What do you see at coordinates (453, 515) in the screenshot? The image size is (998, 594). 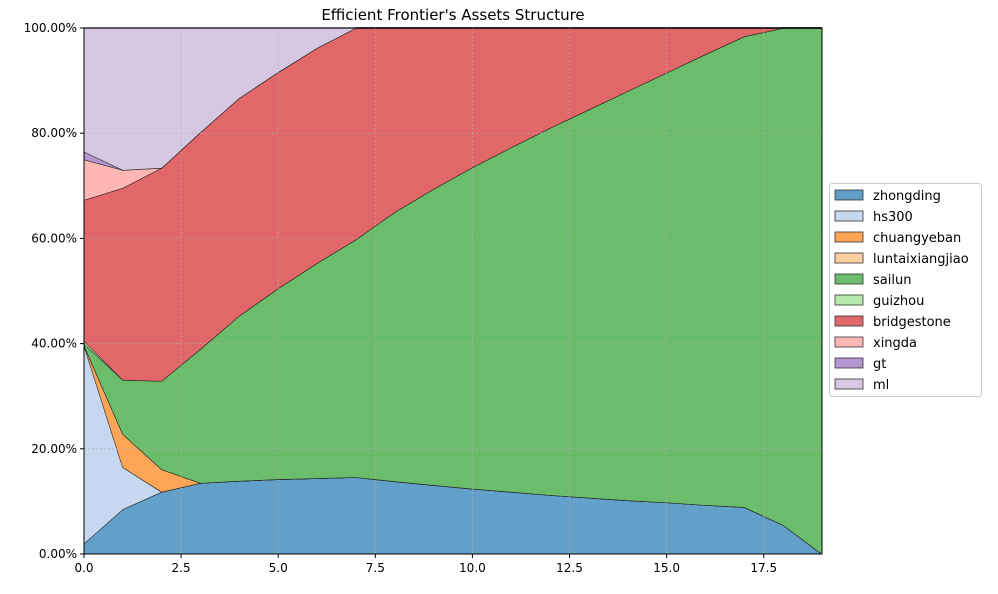 I see `area-zhongding` at bounding box center [453, 515].